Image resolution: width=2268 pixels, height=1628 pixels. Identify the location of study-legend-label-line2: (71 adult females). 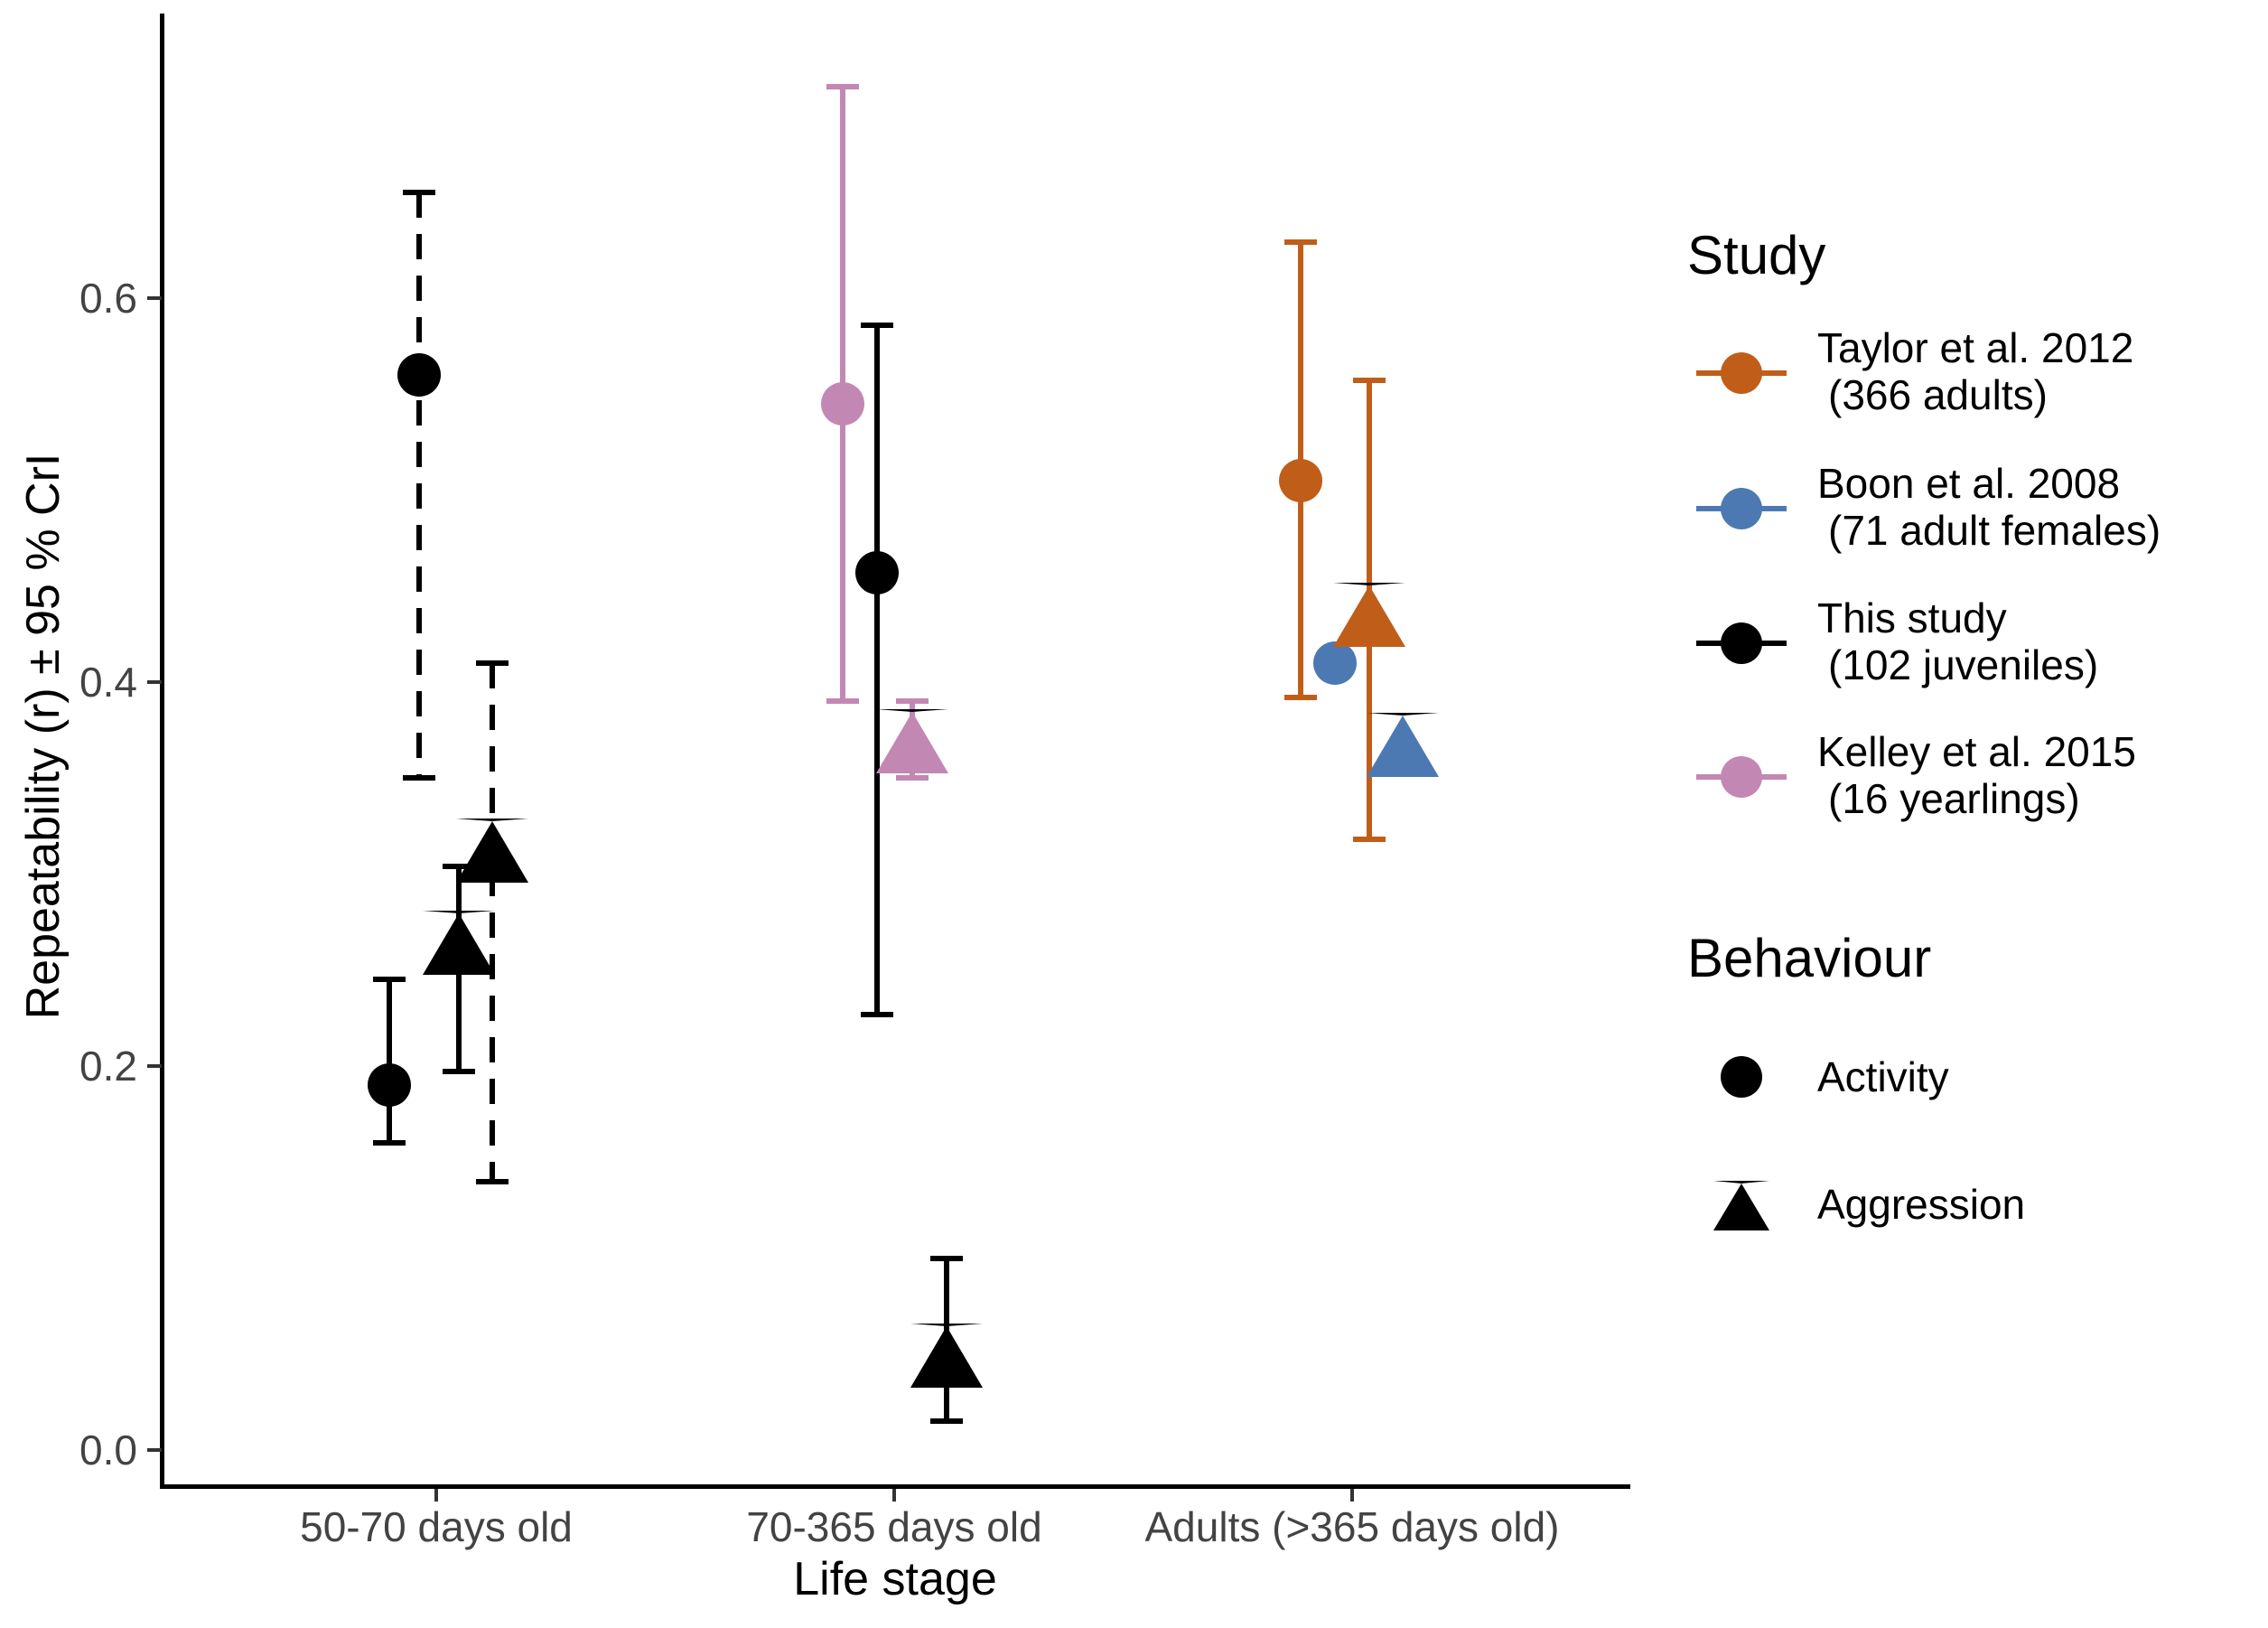
(1995, 530).